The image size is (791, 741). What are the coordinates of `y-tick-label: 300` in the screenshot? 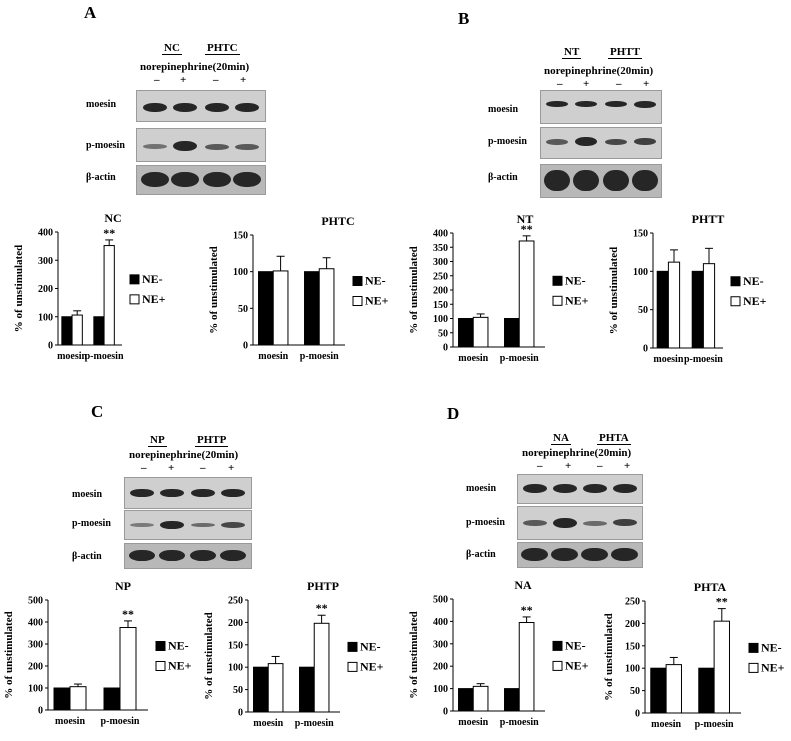 It's located at (45, 261).